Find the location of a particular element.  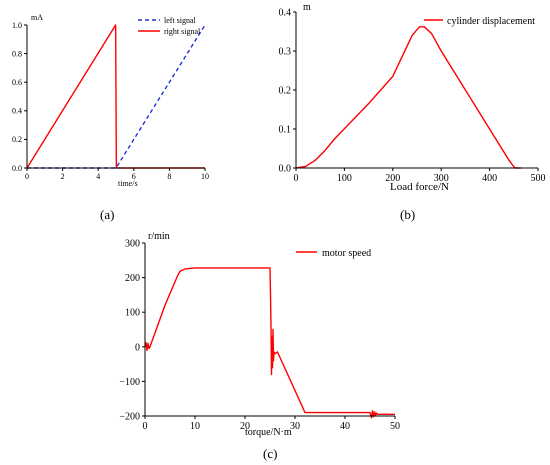

chart-c-ylabel: r/min is located at coordinates (159, 236).